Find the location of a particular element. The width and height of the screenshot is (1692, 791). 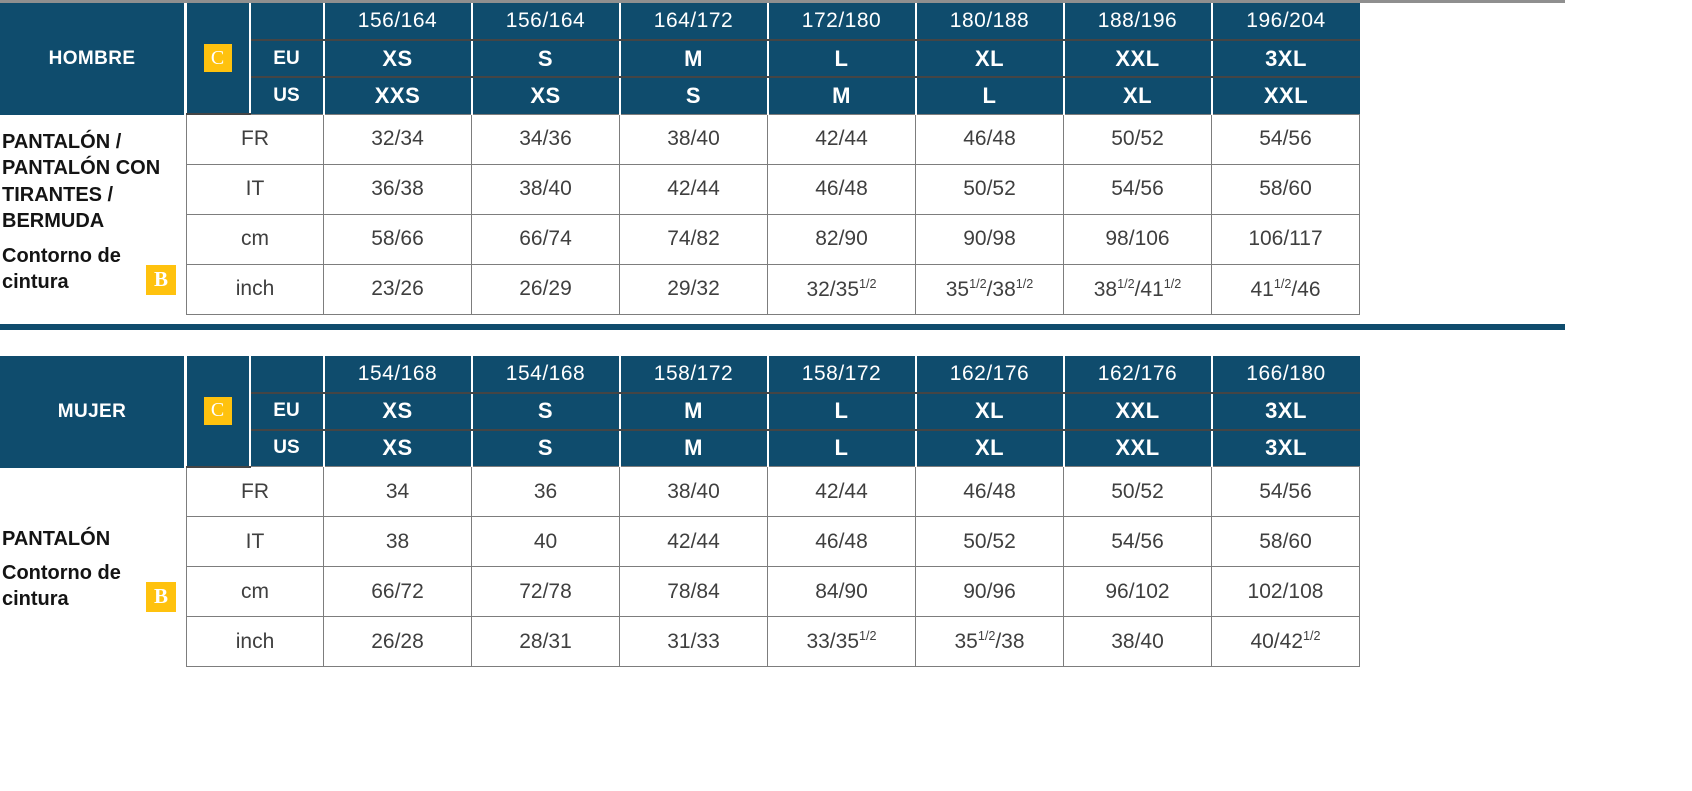

it-value-cell: 38/40 is located at coordinates (545, 189).